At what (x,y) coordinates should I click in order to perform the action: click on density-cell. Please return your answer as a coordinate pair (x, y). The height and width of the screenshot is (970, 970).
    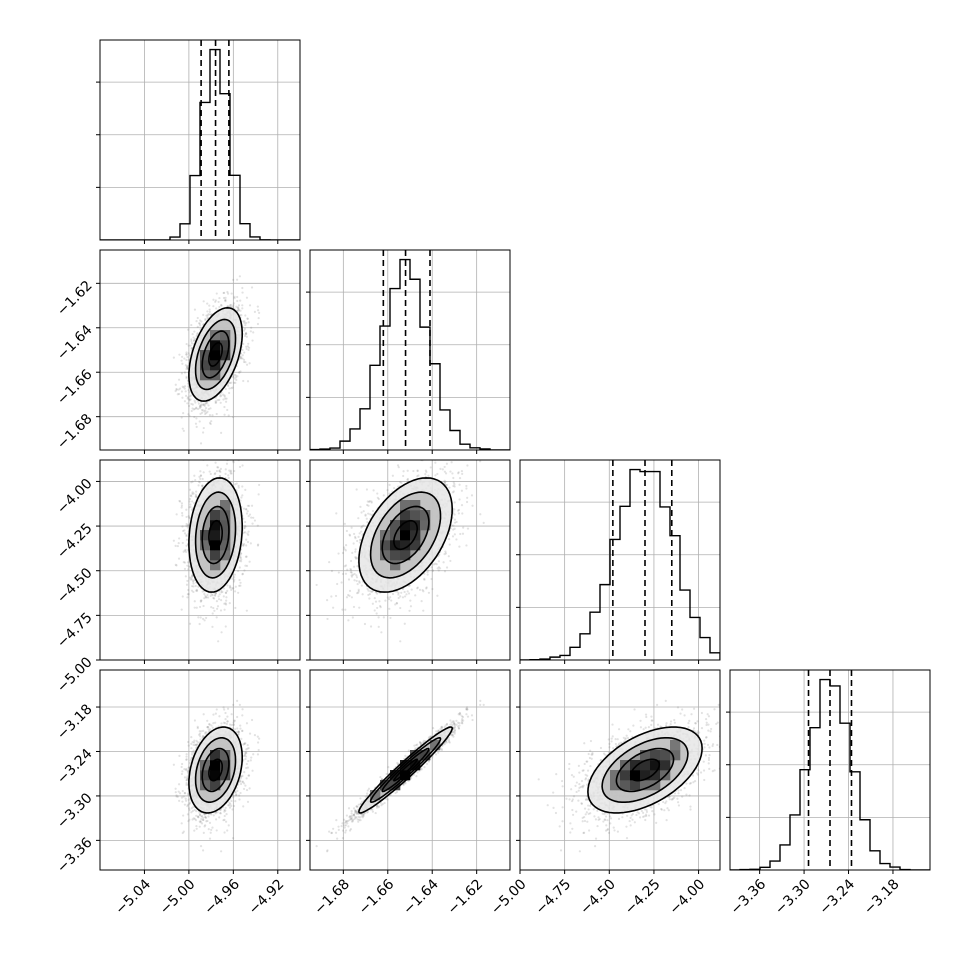
    Looking at the image, I should click on (215, 355).